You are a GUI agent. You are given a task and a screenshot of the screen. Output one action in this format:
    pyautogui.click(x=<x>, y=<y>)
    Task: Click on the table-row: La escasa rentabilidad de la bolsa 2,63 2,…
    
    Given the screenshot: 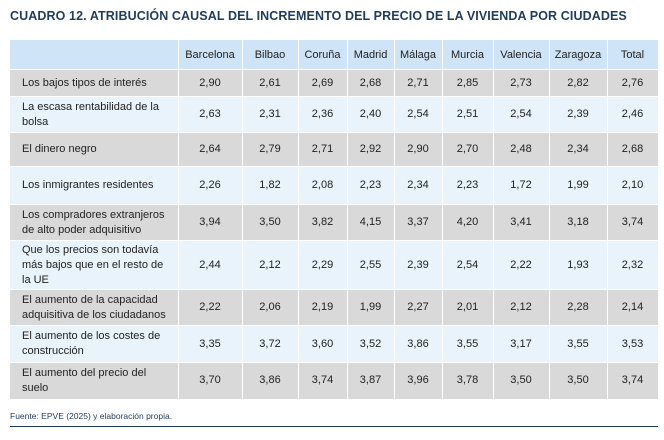 What is the action you would take?
    pyautogui.click(x=334, y=114)
    